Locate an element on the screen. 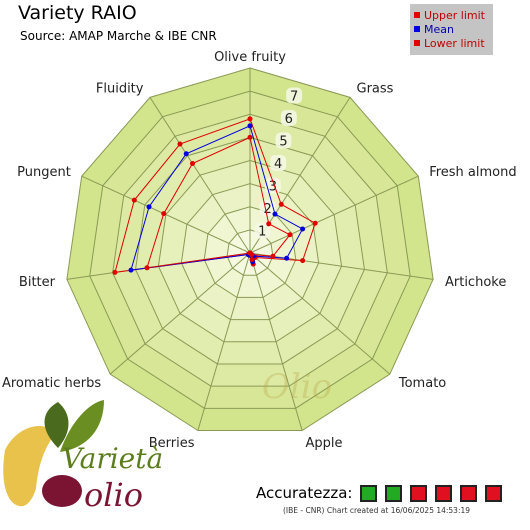 Image resolution: width=530 pixels, height=530 pixels. axis-label: Grass is located at coordinates (375, 88).